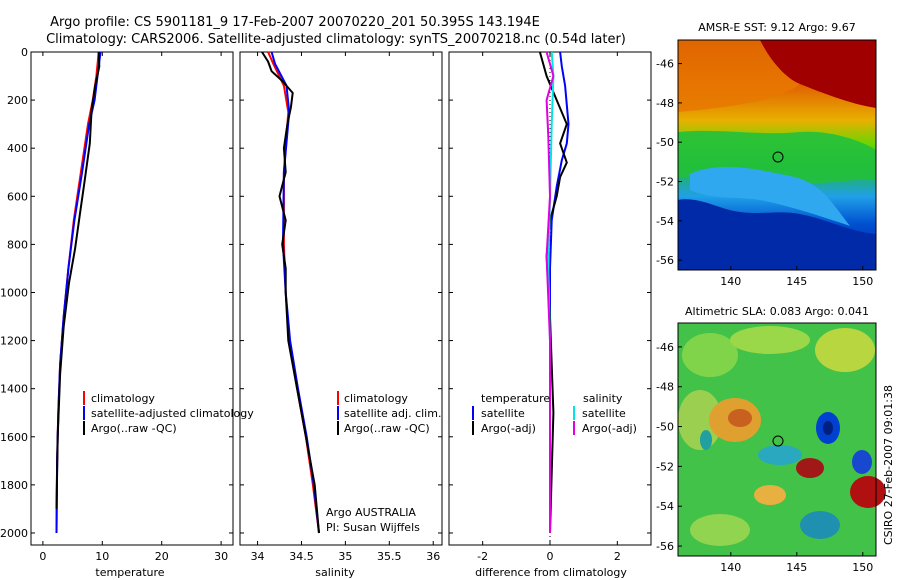 This screenshot has width=900, height=580. Describe the element at coordinates (371, 512) in the screenshot. I see `argo-program-label: Argo AUSTRALIA` at that location.